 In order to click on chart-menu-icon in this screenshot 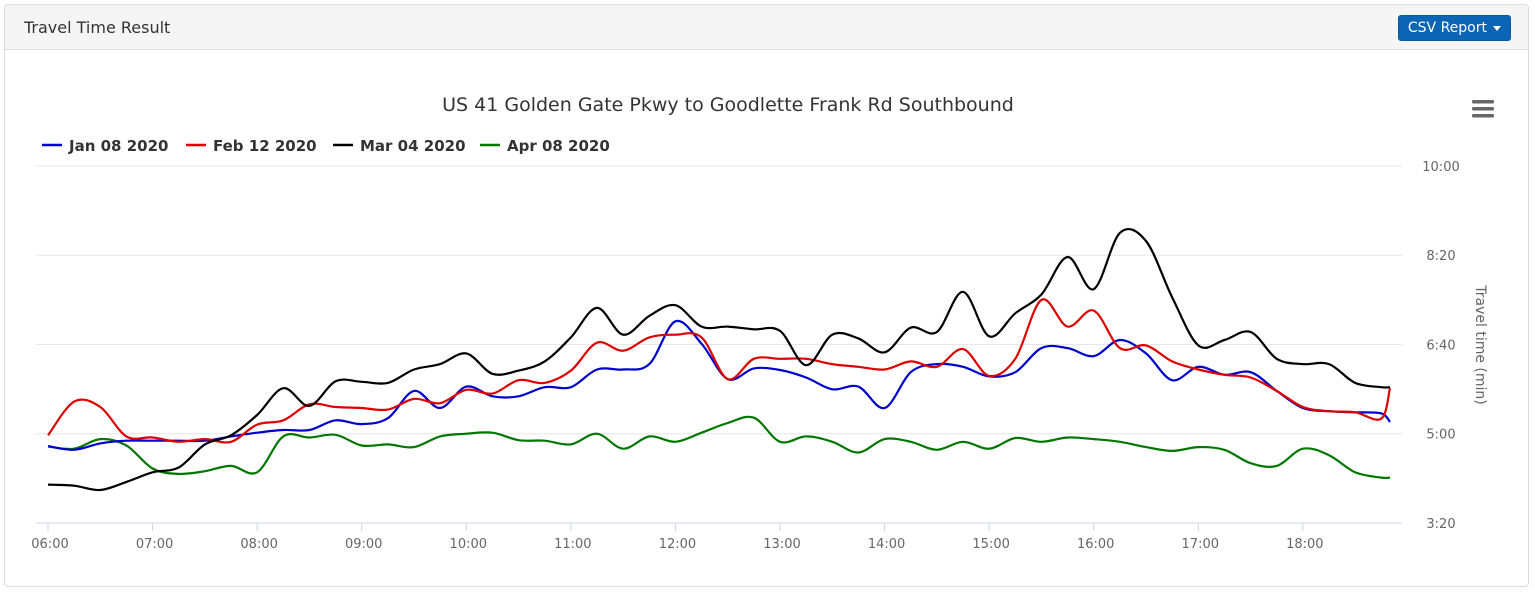, I will do `click(1483, 109)`.